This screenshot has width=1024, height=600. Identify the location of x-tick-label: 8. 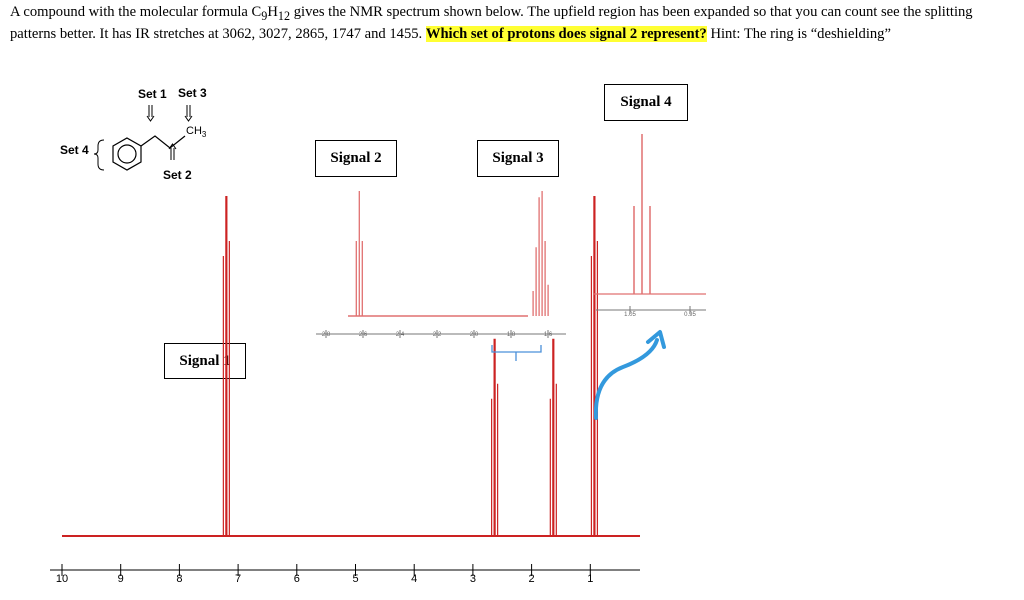
(179, 579).